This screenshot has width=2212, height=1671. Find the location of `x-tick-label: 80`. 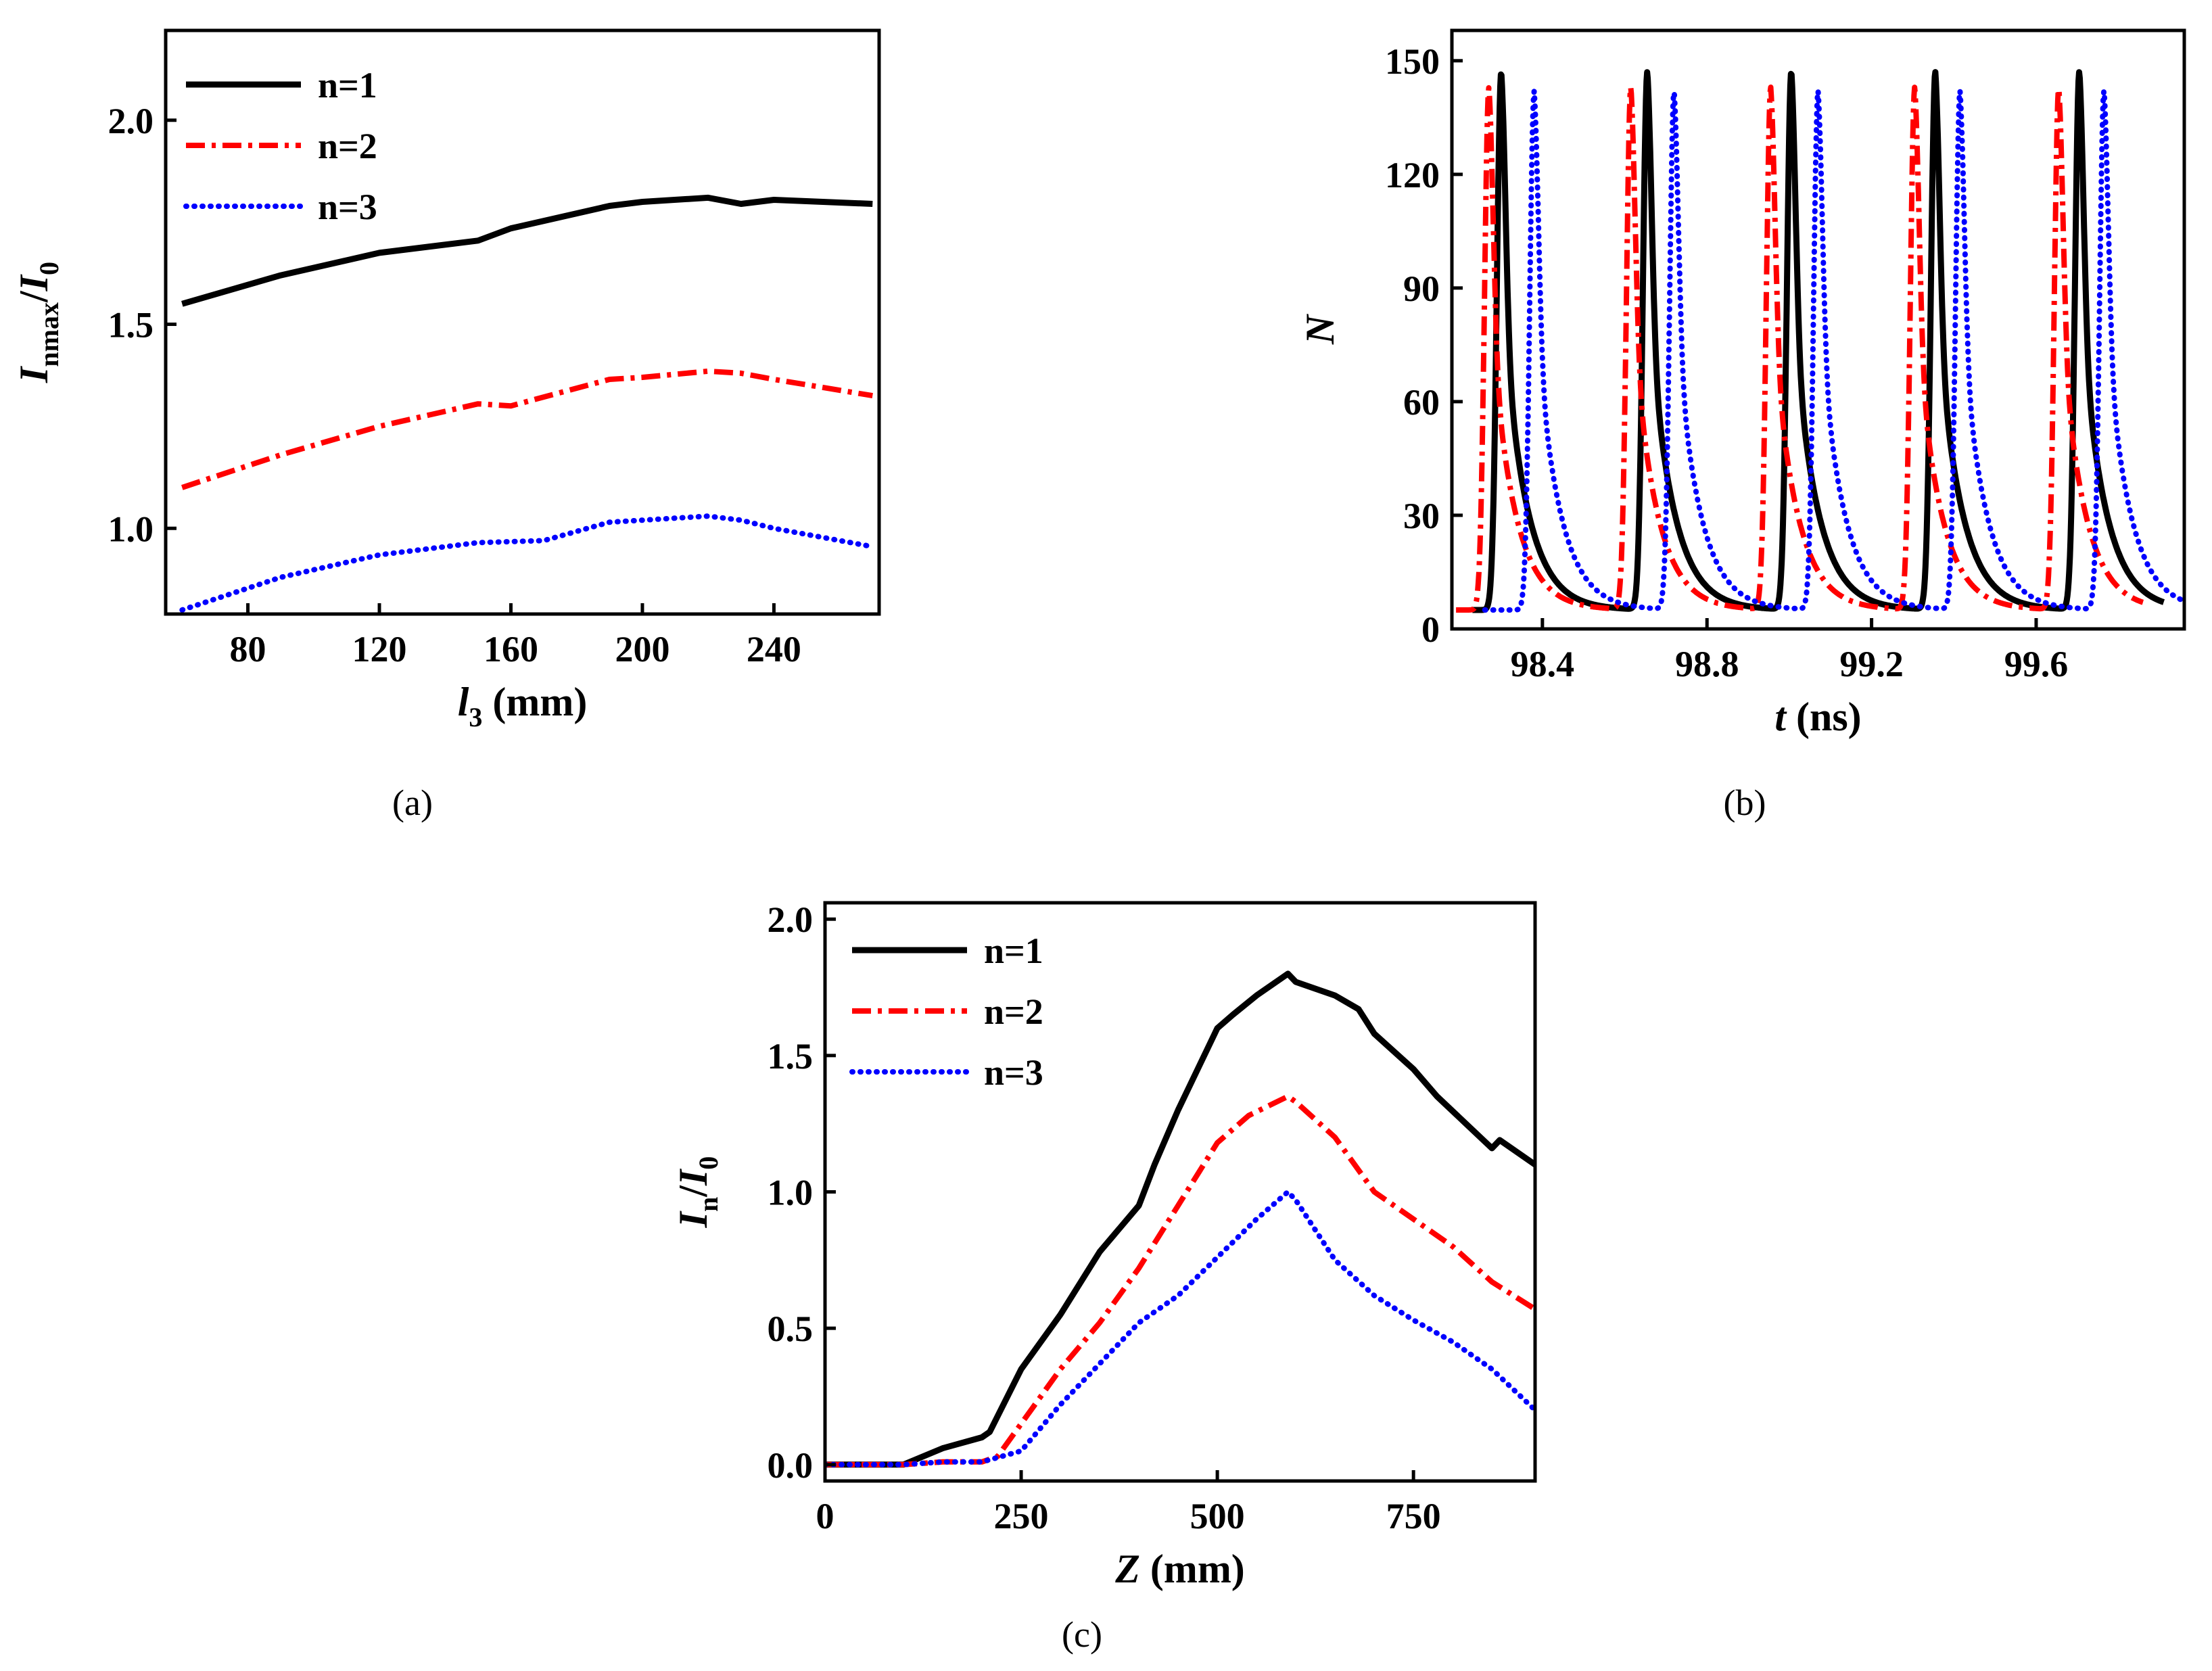

x-tick-label: 80 is located at coordinates (248, 649).